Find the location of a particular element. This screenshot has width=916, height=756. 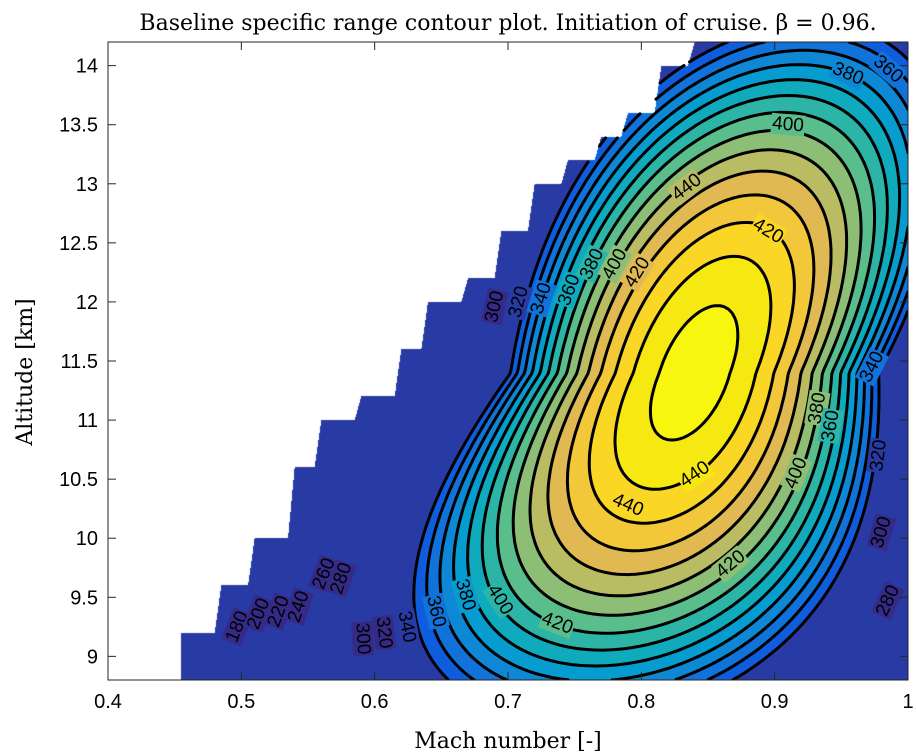

x-tick-label: 1 is located at coordinates (907, 702).